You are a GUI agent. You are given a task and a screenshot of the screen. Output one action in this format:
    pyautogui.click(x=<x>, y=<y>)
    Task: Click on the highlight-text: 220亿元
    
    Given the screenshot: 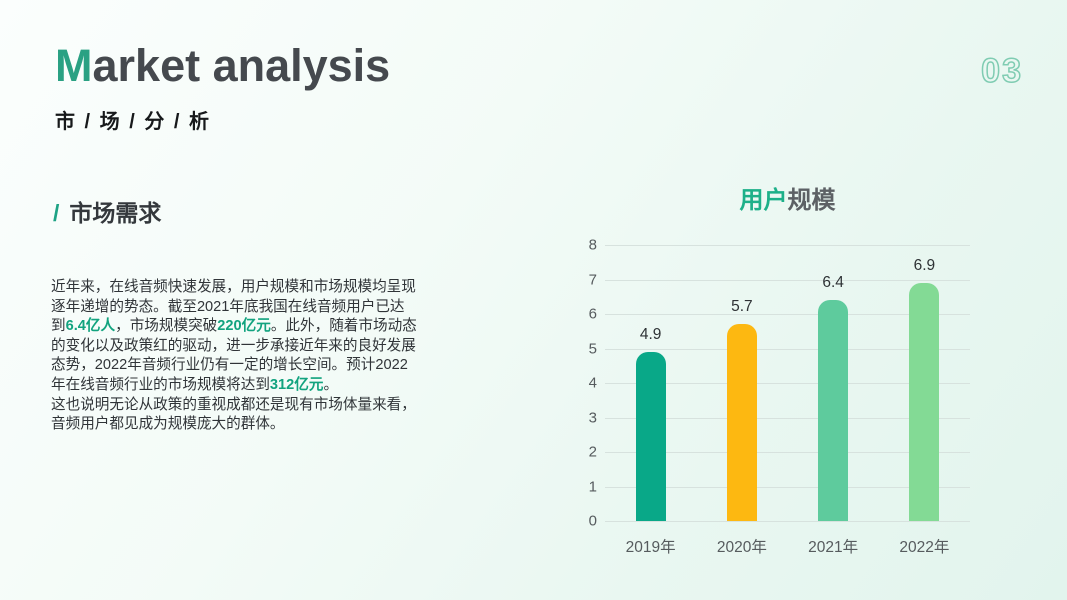 What is the action you would take?
    pyautogui.click(x=244, y=326)
    